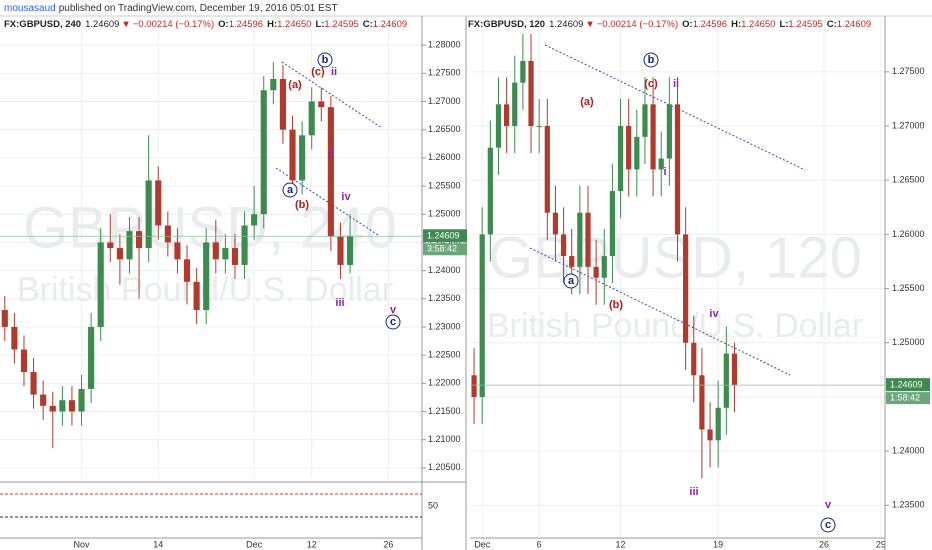 This screenshot has width=932, height=550. Describe the element at coordinates (444, 355) in the screenshot. I see `y-tick-label: 1.22500` at that location.